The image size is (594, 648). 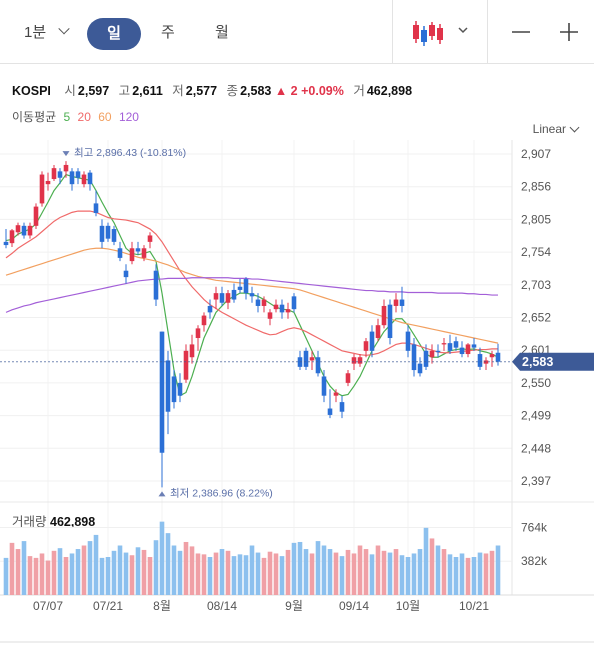 What do you see at coordinates (536, 416) in the screenshot?
I see `y-tick-label: 2,499` at bounding box center [536, 416].